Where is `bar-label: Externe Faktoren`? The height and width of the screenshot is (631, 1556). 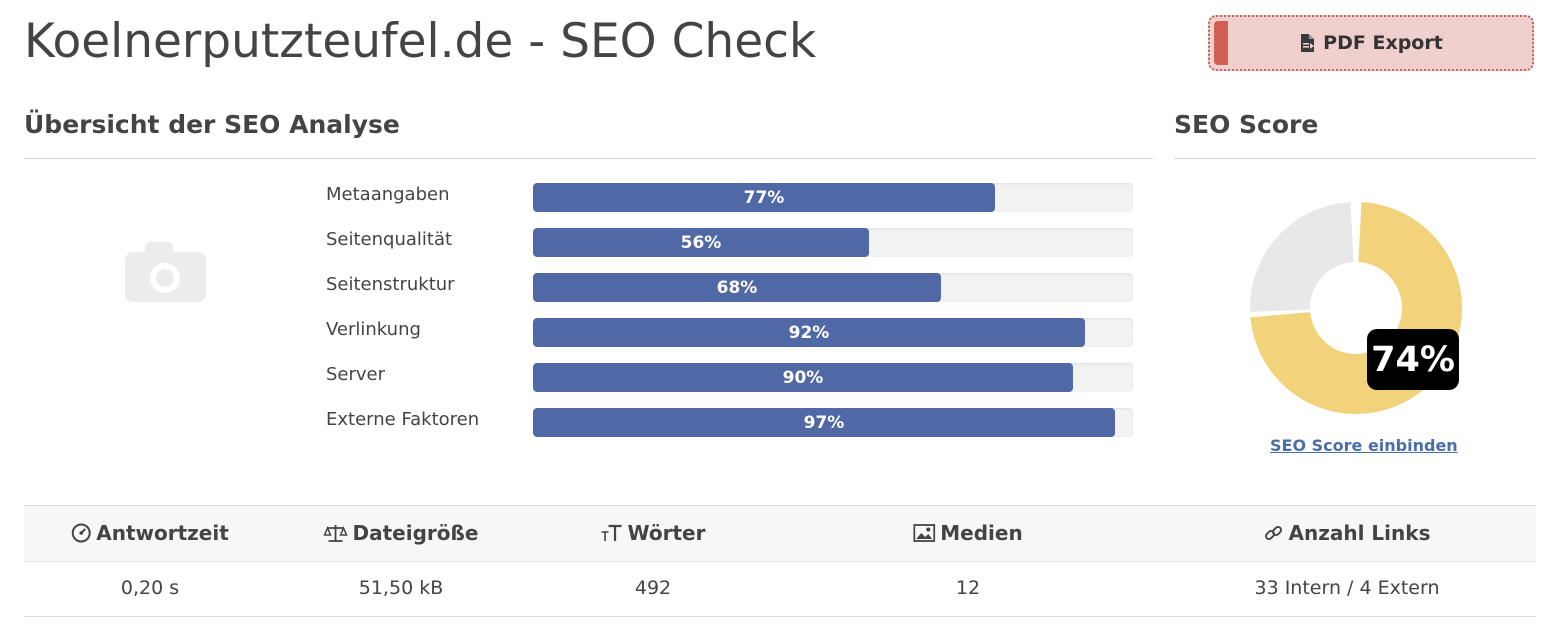 bar-label: Externe Faktoren is located at coordinates (403, 419).